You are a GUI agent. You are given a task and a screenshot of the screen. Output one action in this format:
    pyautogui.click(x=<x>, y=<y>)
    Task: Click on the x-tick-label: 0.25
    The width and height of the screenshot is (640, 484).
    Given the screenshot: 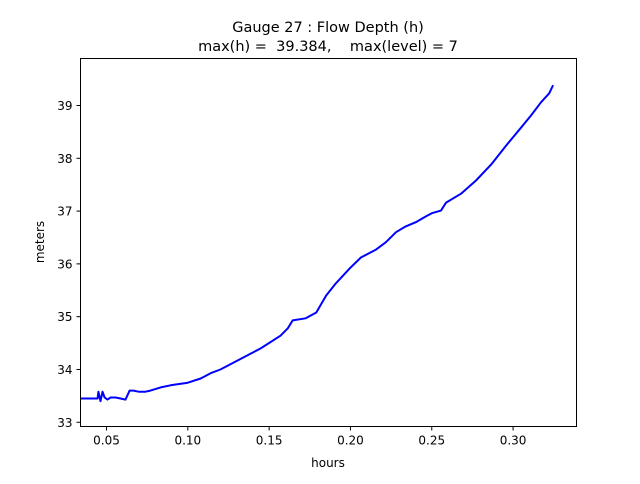 What is the action you would take?
    pyautogui.click(x=431, y=441)
    